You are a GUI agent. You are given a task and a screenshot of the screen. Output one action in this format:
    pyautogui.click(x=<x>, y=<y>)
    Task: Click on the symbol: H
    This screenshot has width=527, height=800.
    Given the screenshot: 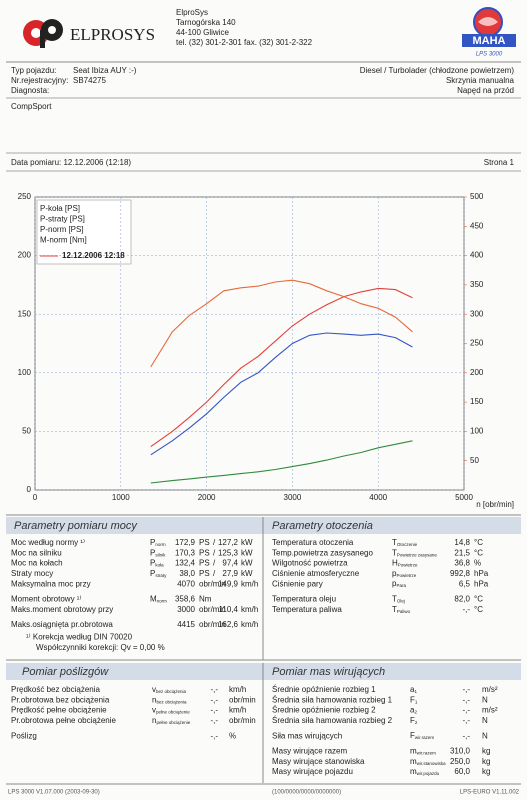 What is the action you would take?
    pyautogui.click(x=395, y=563)
    